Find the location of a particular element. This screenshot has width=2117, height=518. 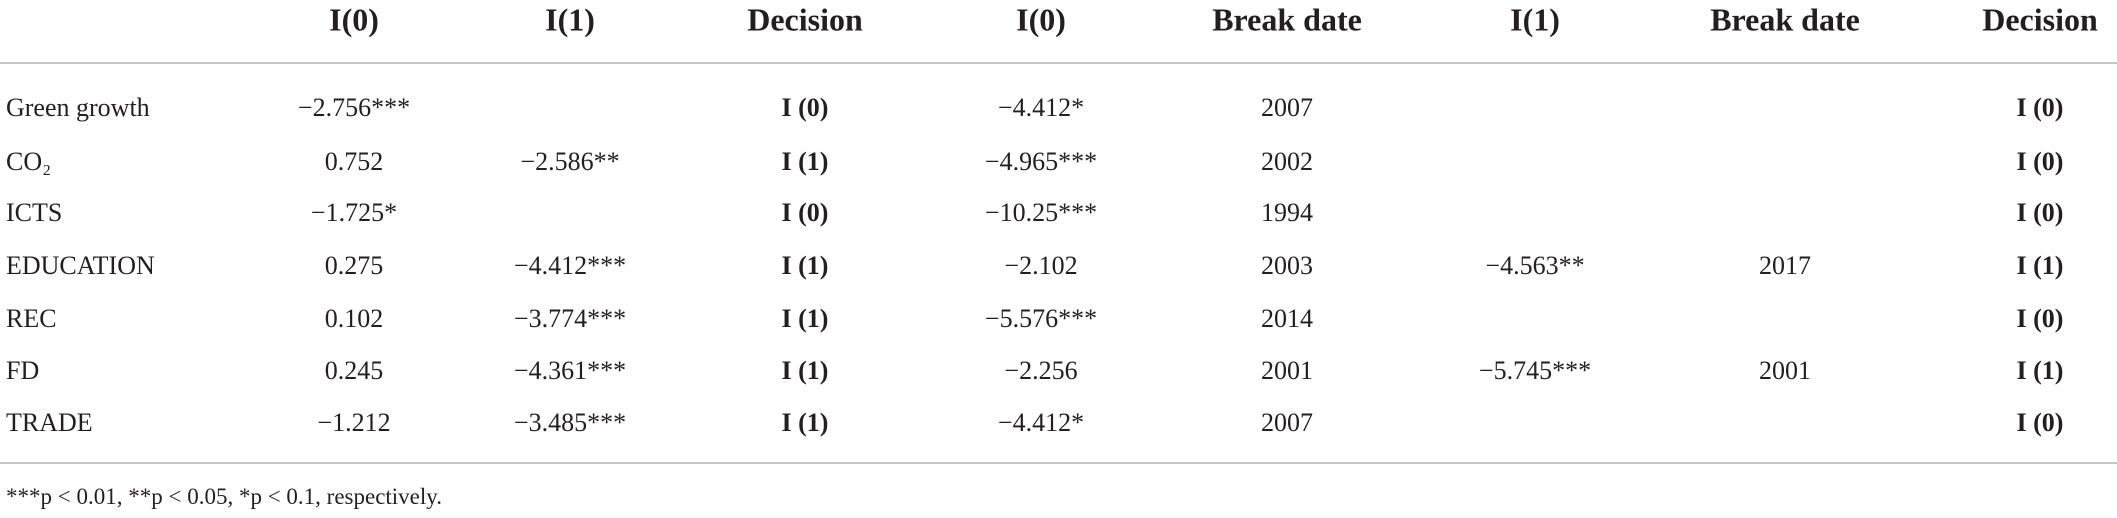

table-cell: −4.563** is located at coordinates (1535, 265).